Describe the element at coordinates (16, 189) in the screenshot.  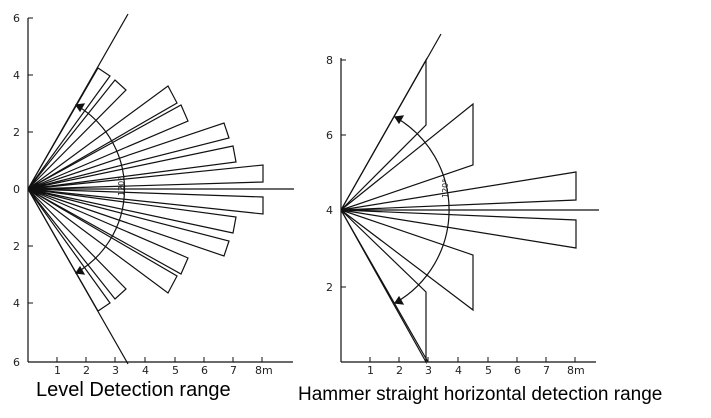
I see `left-y-tick-label: 0` at that location.